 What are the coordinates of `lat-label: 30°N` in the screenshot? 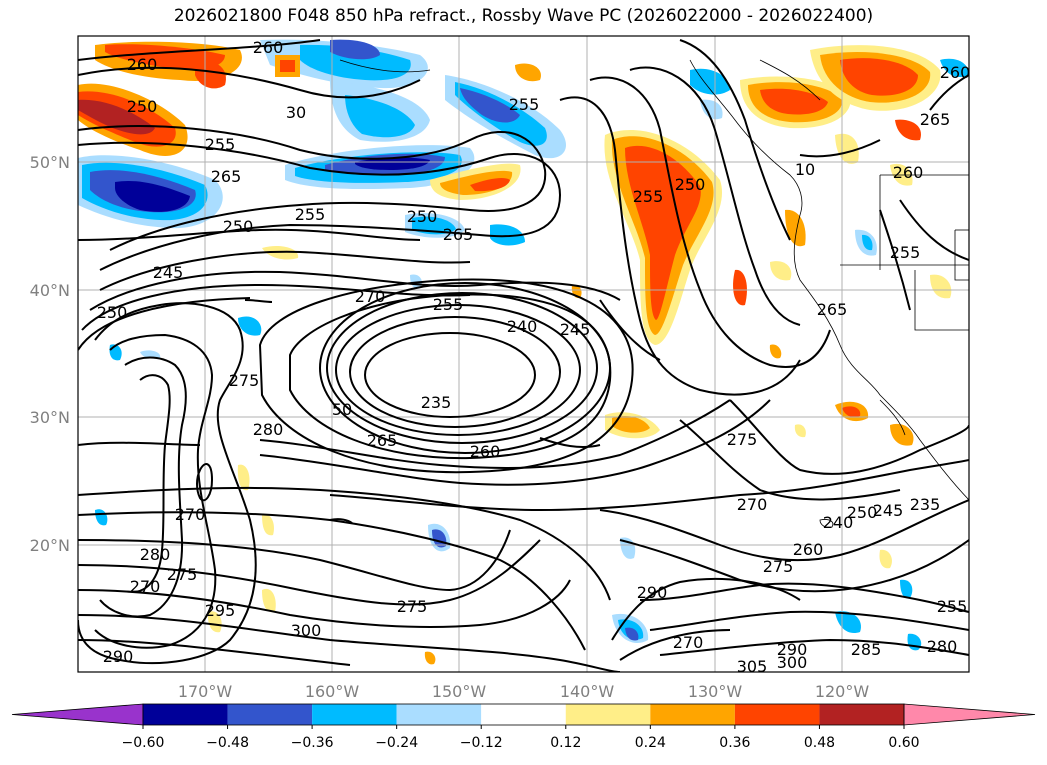 It's located at (50, 417).